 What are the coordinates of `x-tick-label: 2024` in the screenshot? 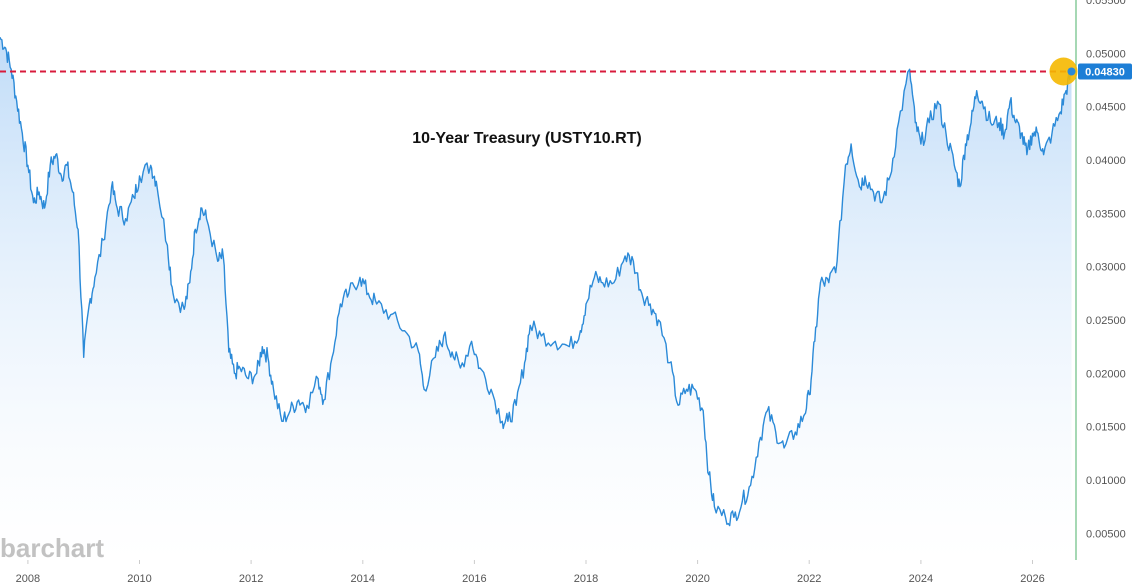 It's located at (921, 579).